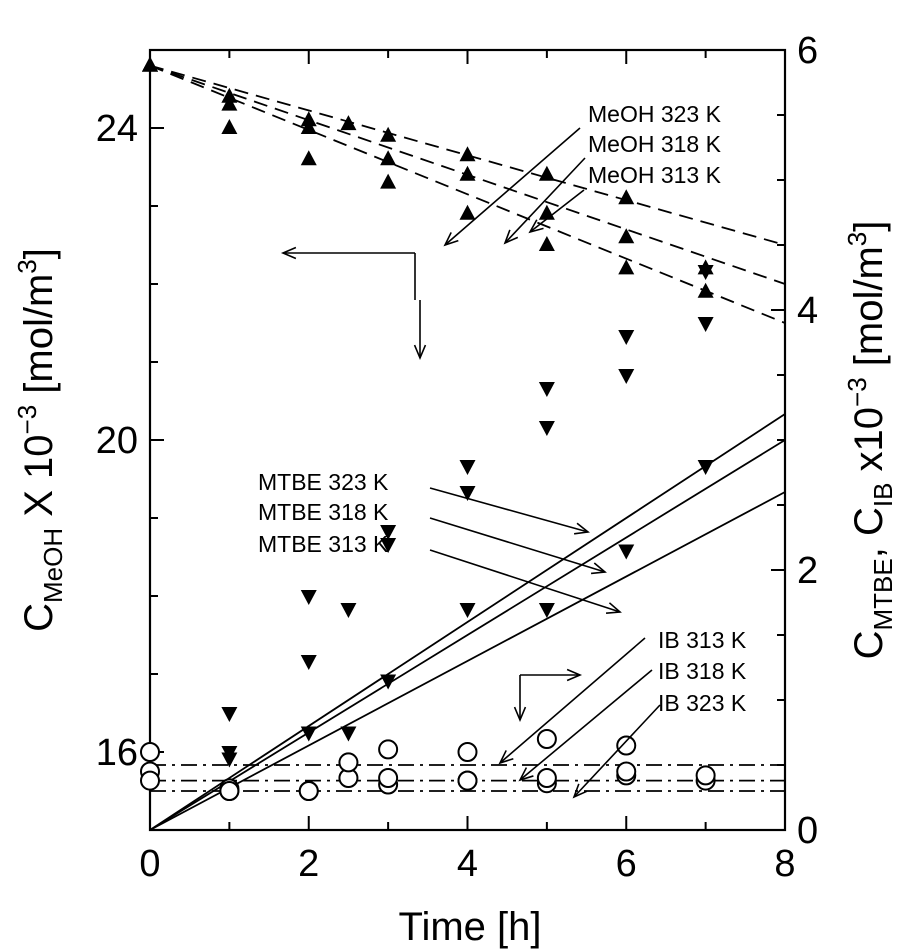  I want to click on annotation-meoh-313: MeOH 313 K, so click(655, 175).